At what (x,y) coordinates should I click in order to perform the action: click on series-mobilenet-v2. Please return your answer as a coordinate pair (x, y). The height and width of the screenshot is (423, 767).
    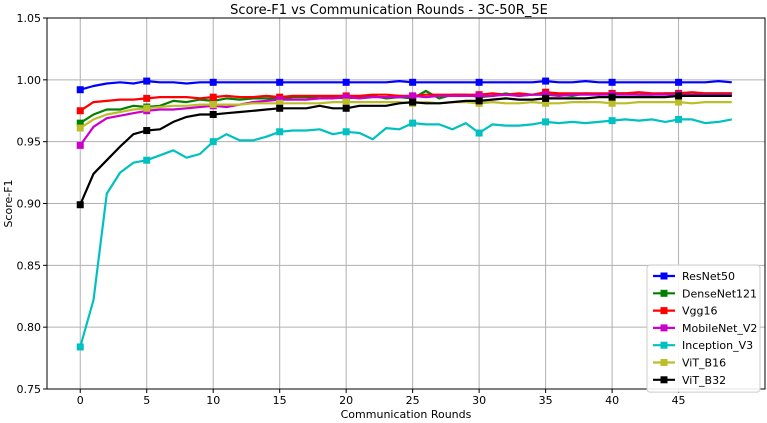
    Looking at the image, I should click on (404, 120).